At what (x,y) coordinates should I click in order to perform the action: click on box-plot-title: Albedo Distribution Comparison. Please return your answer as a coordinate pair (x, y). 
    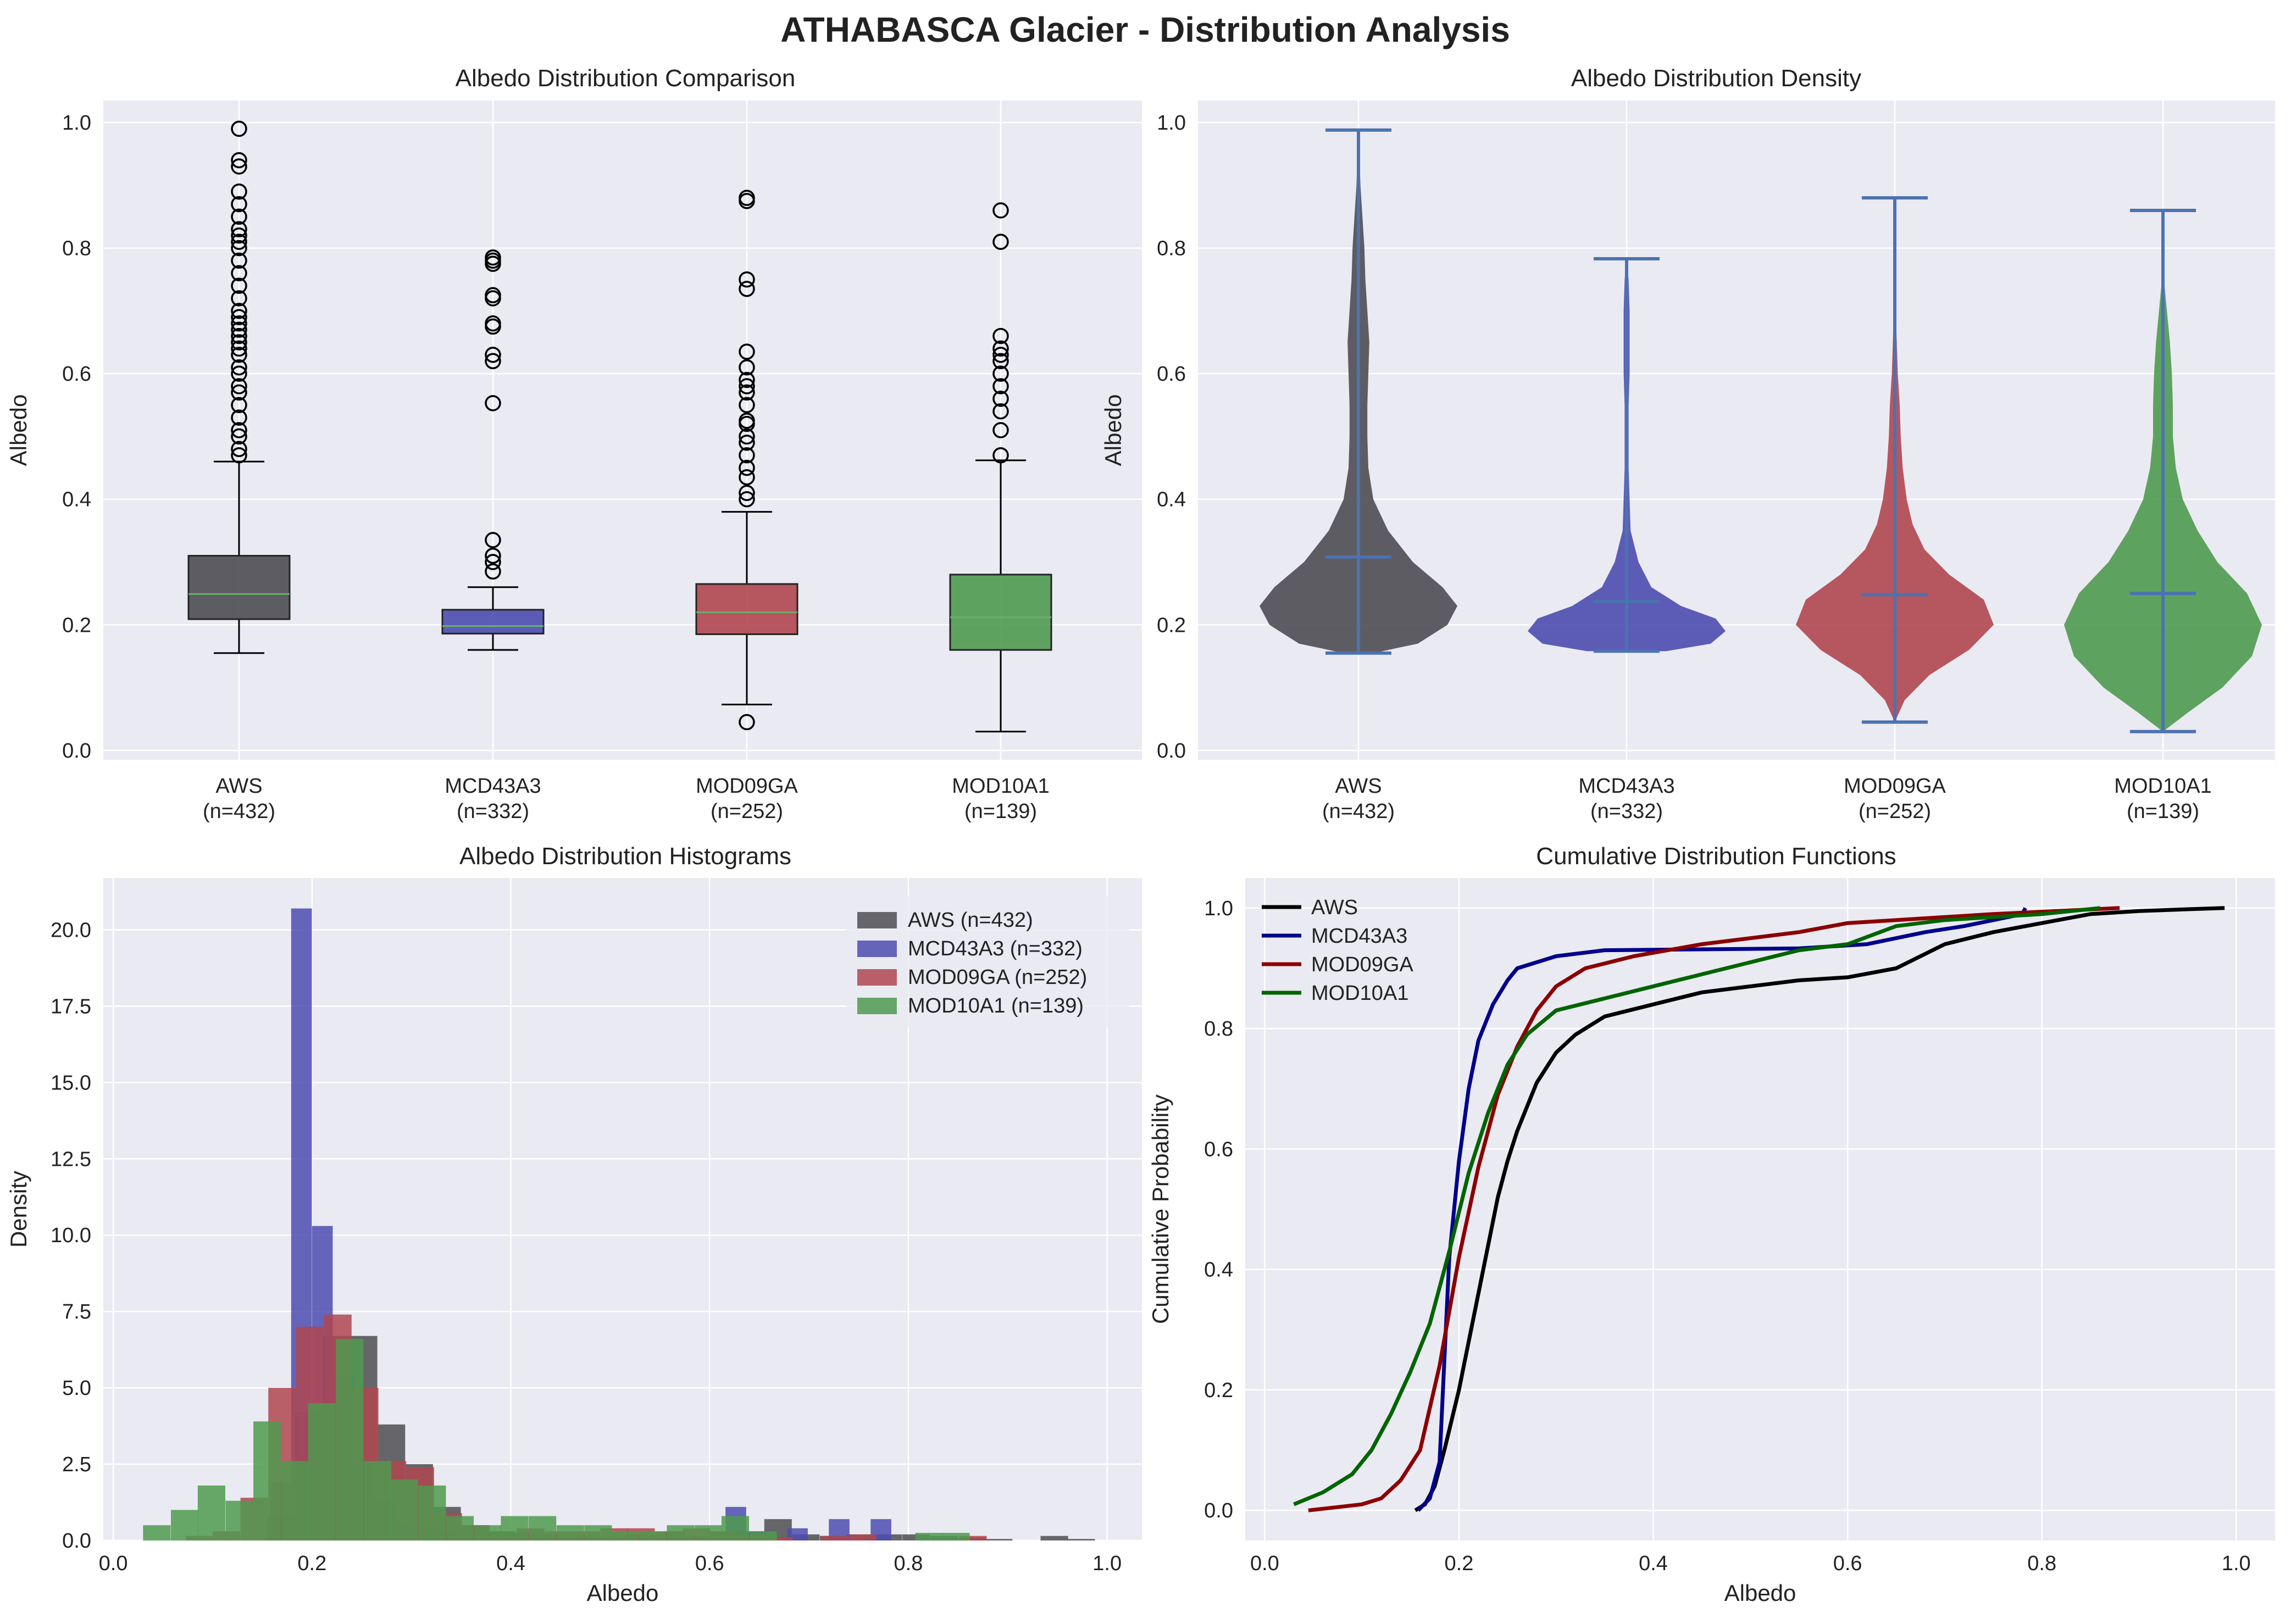
    Looking at the image, I should click on (626, 78).